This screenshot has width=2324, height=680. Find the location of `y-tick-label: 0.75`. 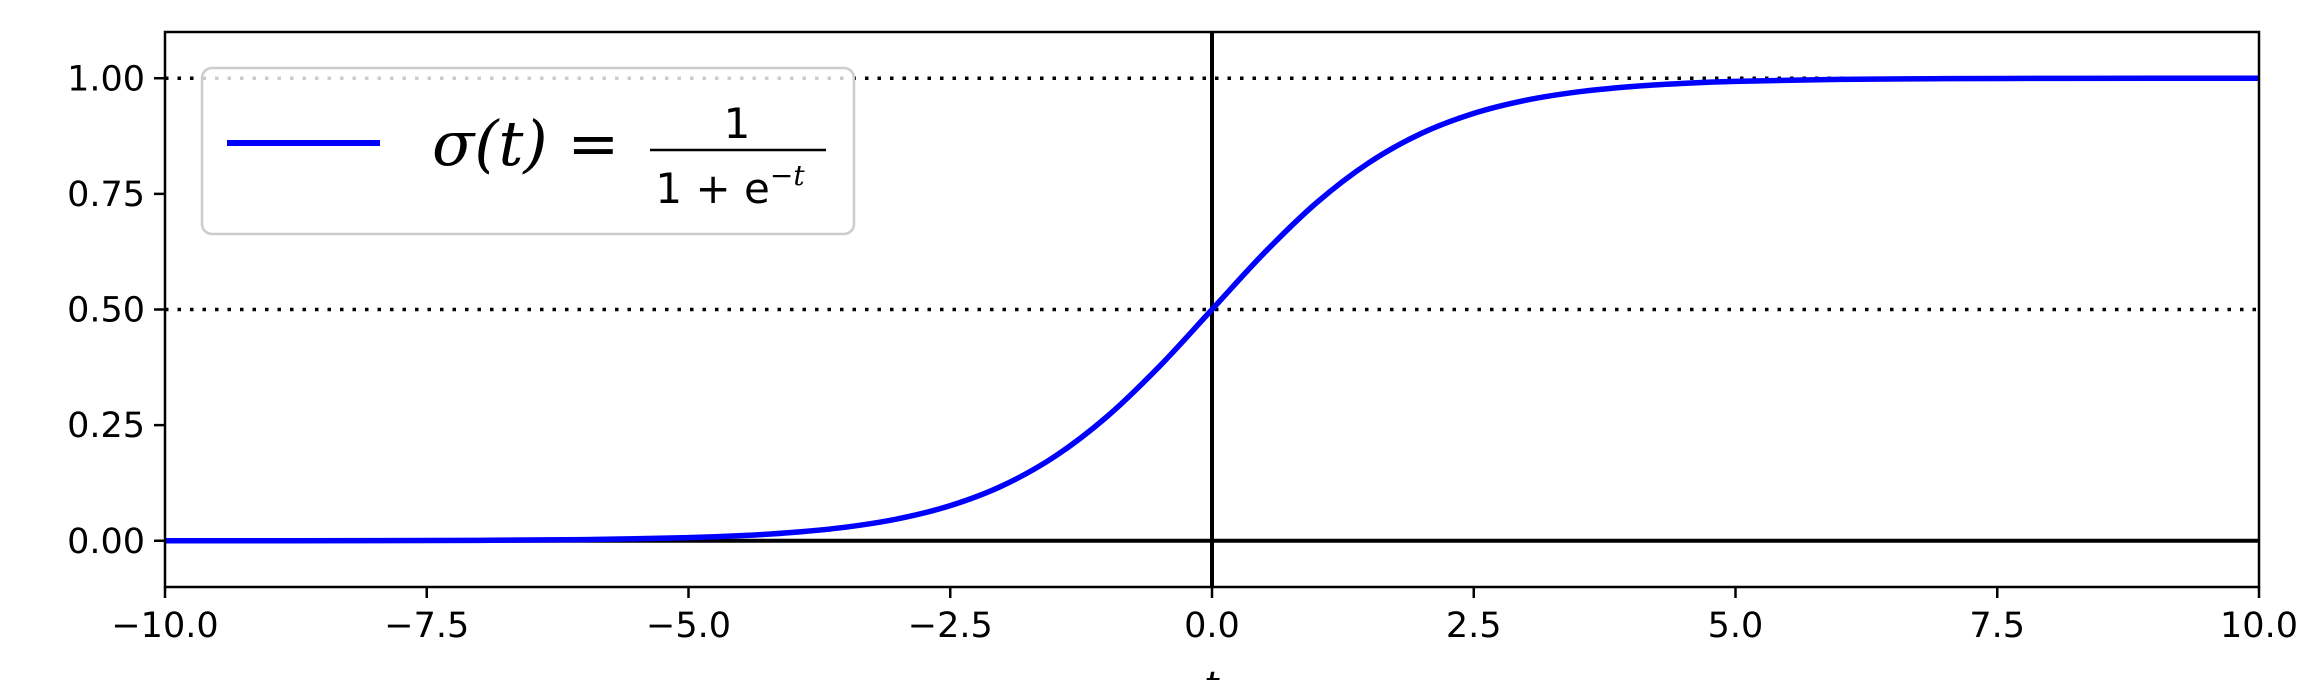

y-tick-label: 0.75 is located at coordinates (106, 195).